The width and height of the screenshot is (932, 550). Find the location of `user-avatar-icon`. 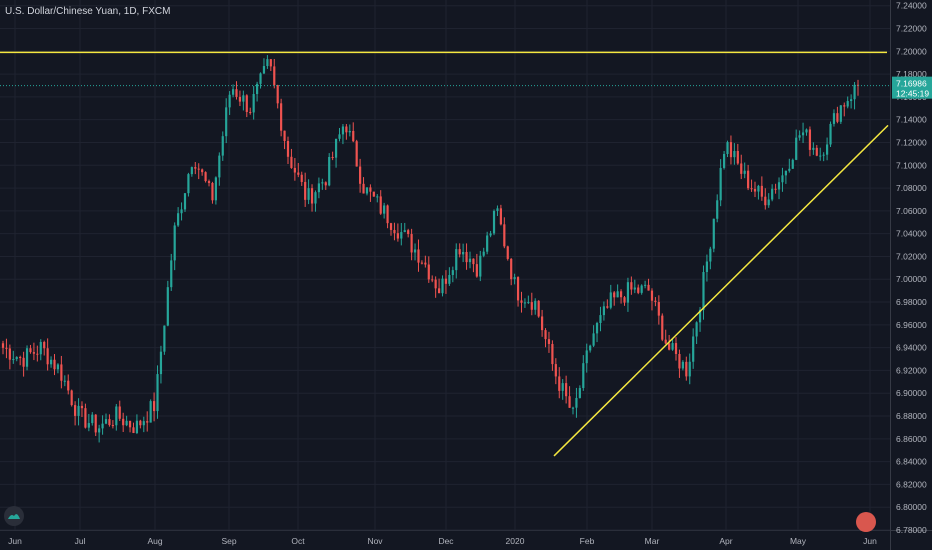

user-avatar-icon is located at coordinates (866, 522).